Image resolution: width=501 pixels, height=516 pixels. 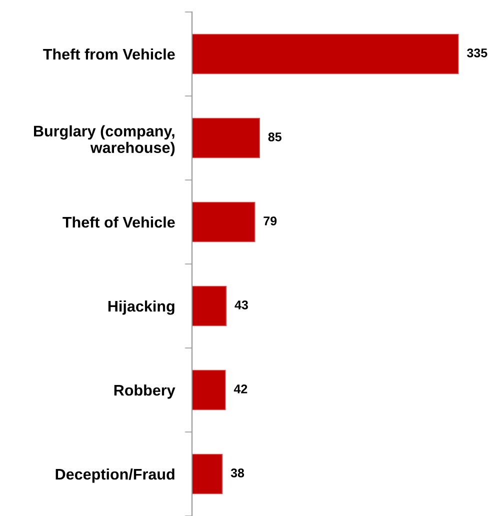 What do you see at coordinates (270, 221) in the screenshot?
I see `data-label: 79` at bounding box center [270, 221].